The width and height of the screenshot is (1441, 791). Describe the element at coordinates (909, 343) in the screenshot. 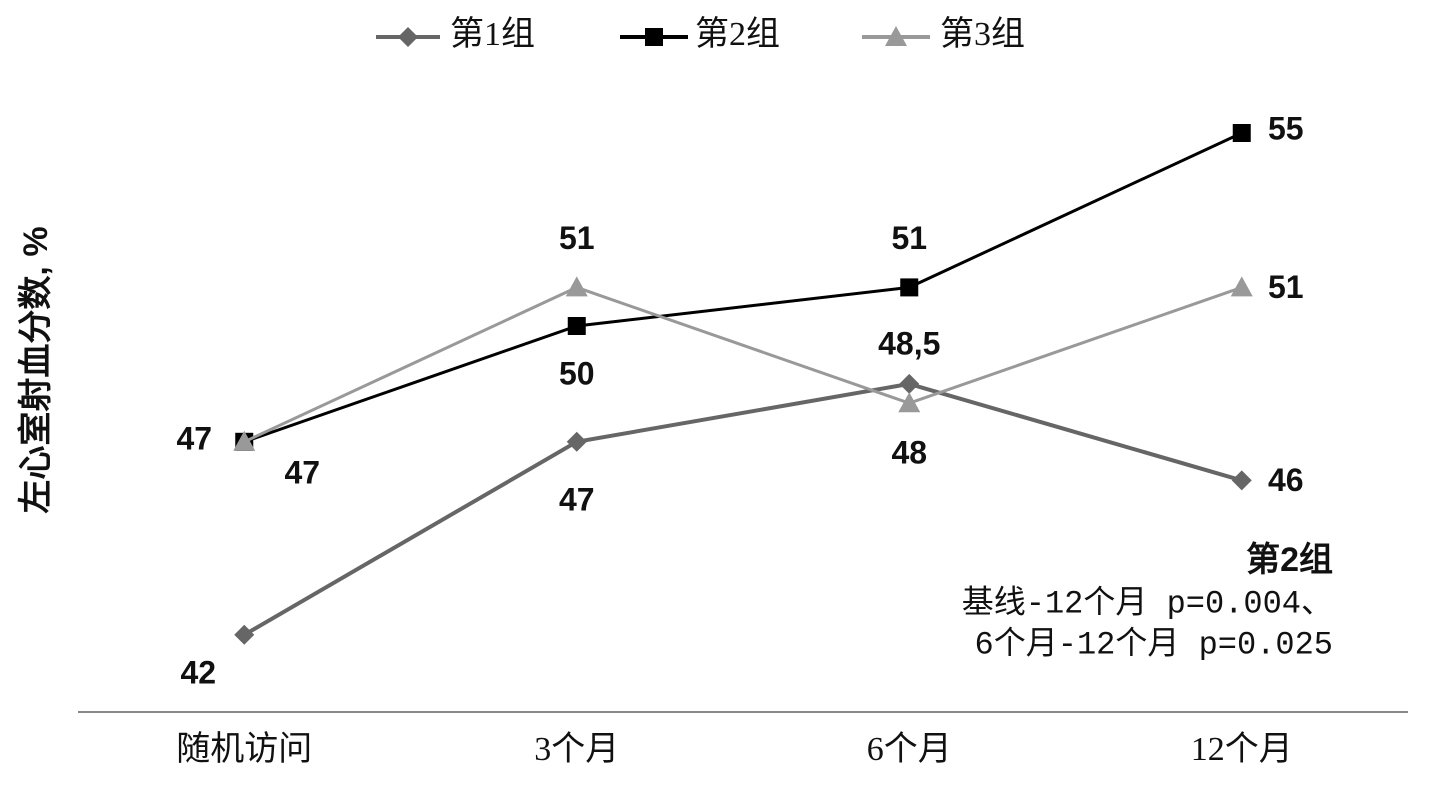

I see `data-label: 48,5` at that location.